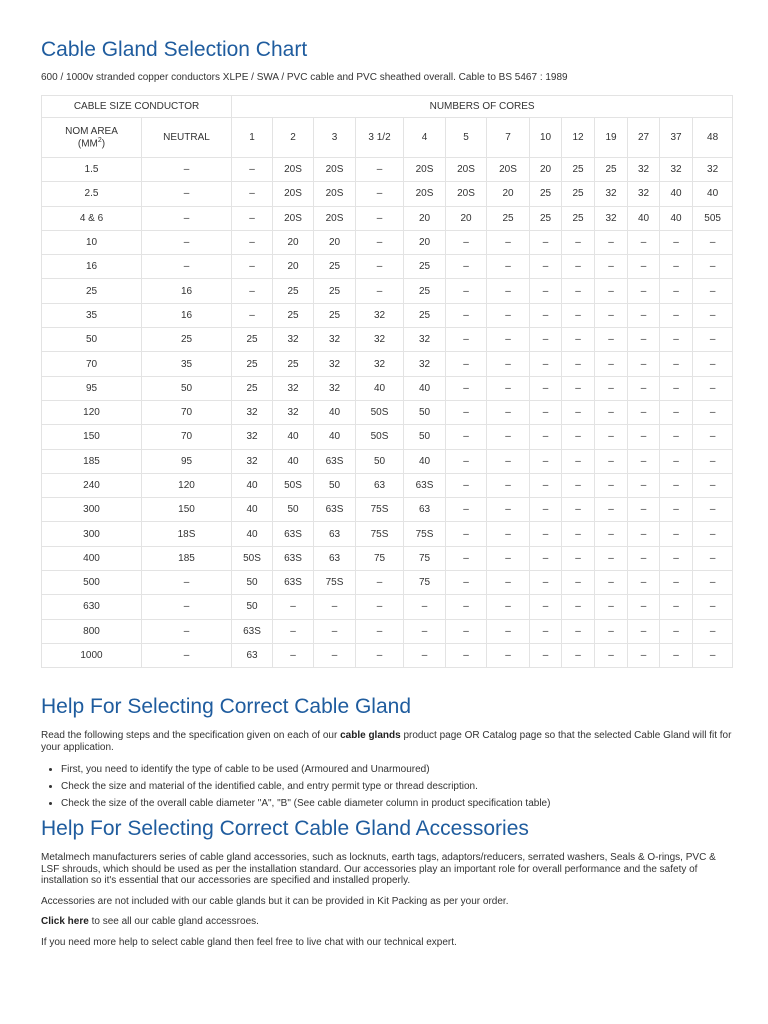  What do you see at coordinates (91, 558) in the screenshot?
I see `table-cell: 400` at bounding box center [91, 558].